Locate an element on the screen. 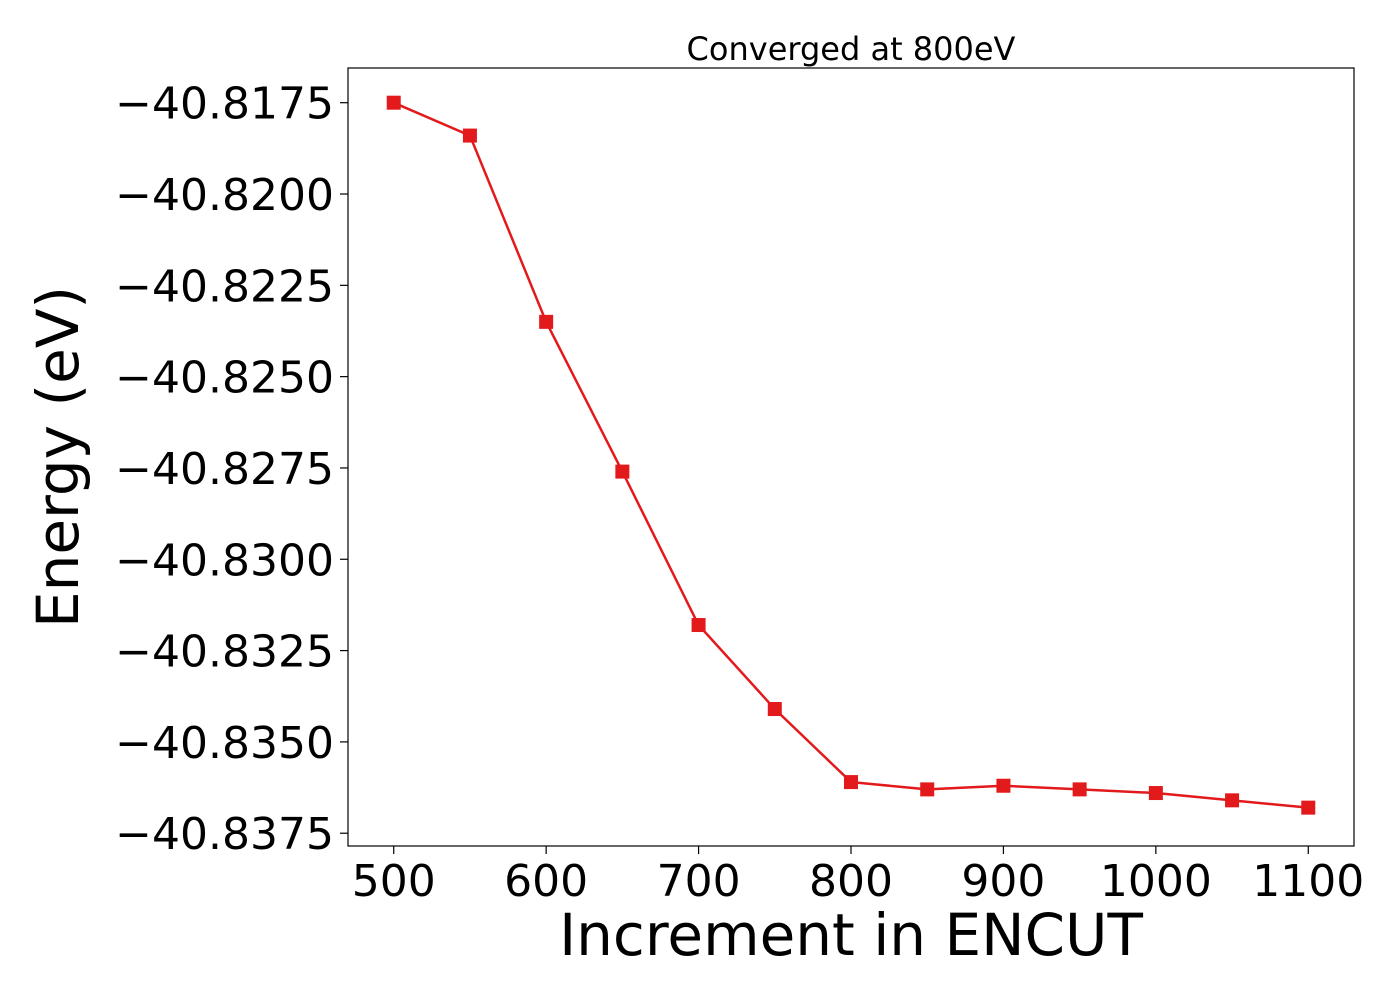 Image resolution: width=1400 pixels, height=1000 pixels. y-axis-label: Energy (eV) is located at coordinates (58, 457).